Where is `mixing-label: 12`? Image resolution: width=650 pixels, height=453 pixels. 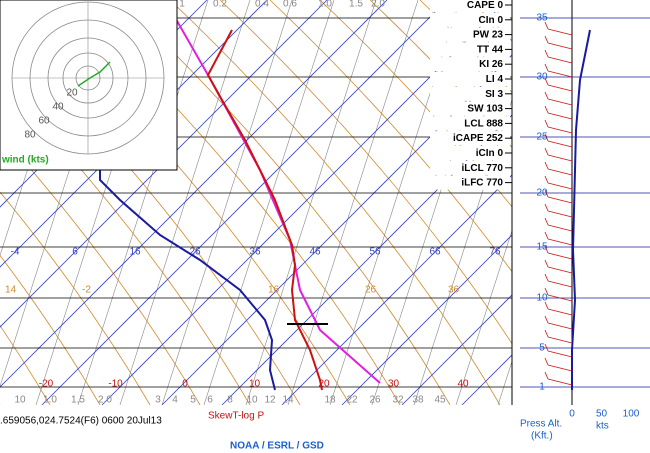 mixing-label: 12 is located at coordinates (270, 400).